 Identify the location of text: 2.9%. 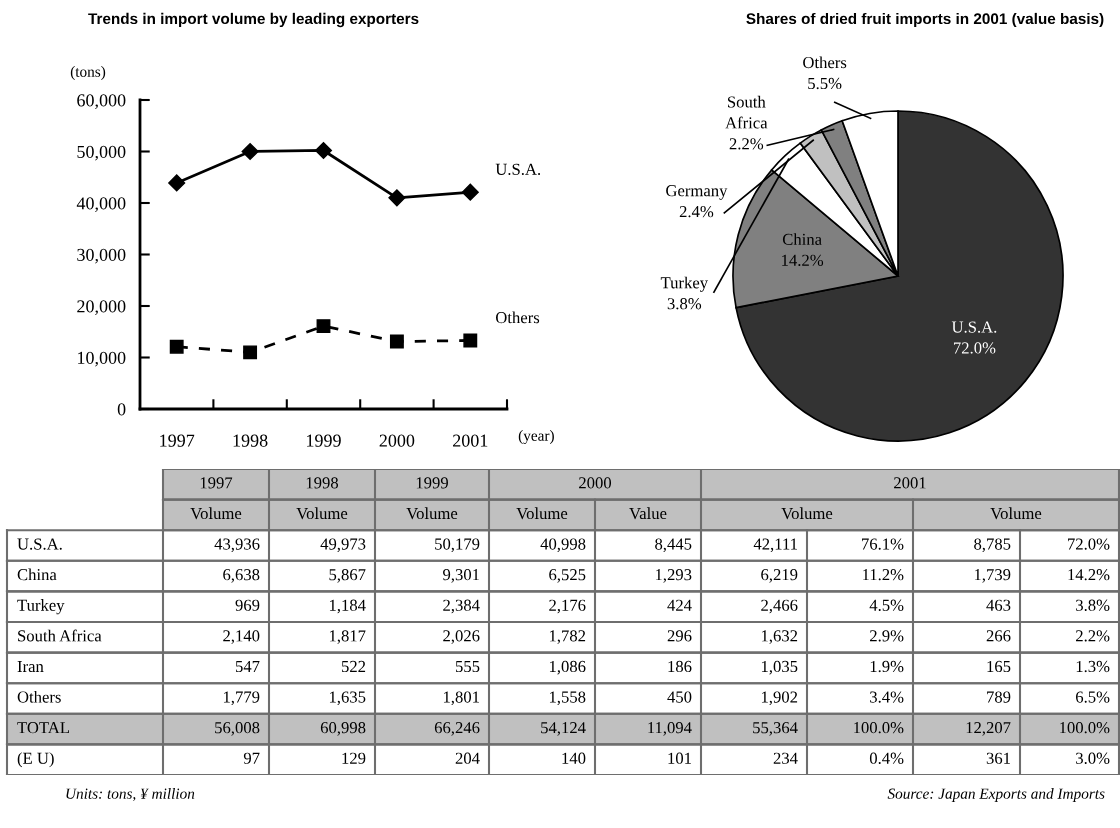
(887, 636).